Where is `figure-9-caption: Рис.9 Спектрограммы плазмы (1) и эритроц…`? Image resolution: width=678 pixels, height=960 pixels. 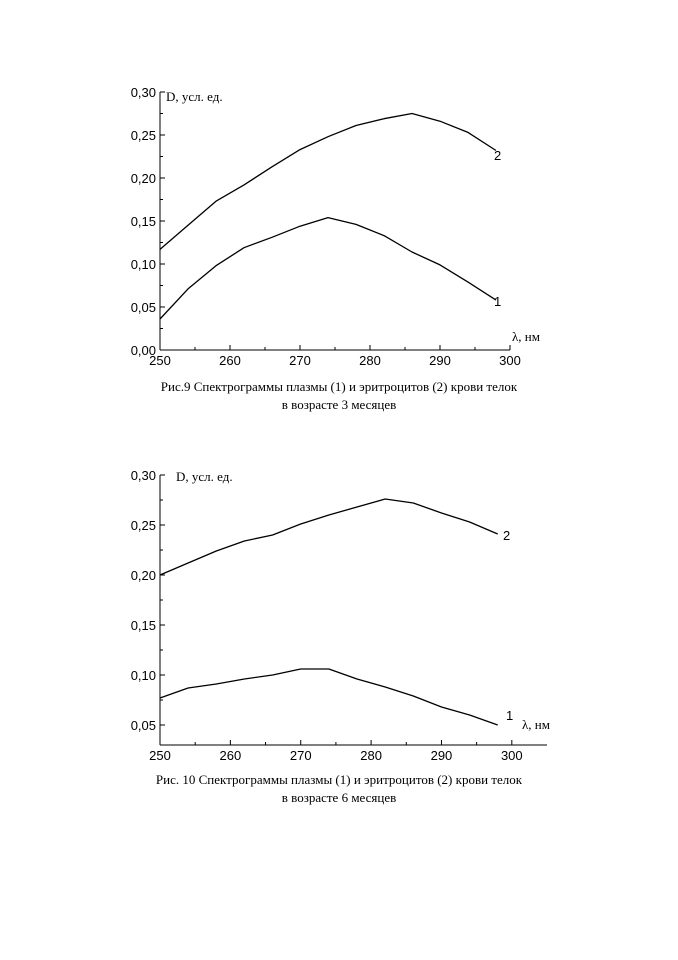
figure-9-caption: Рис.9 Спектрограммы плазмы (1) и эритроц… is located at coordinates (339, 396).